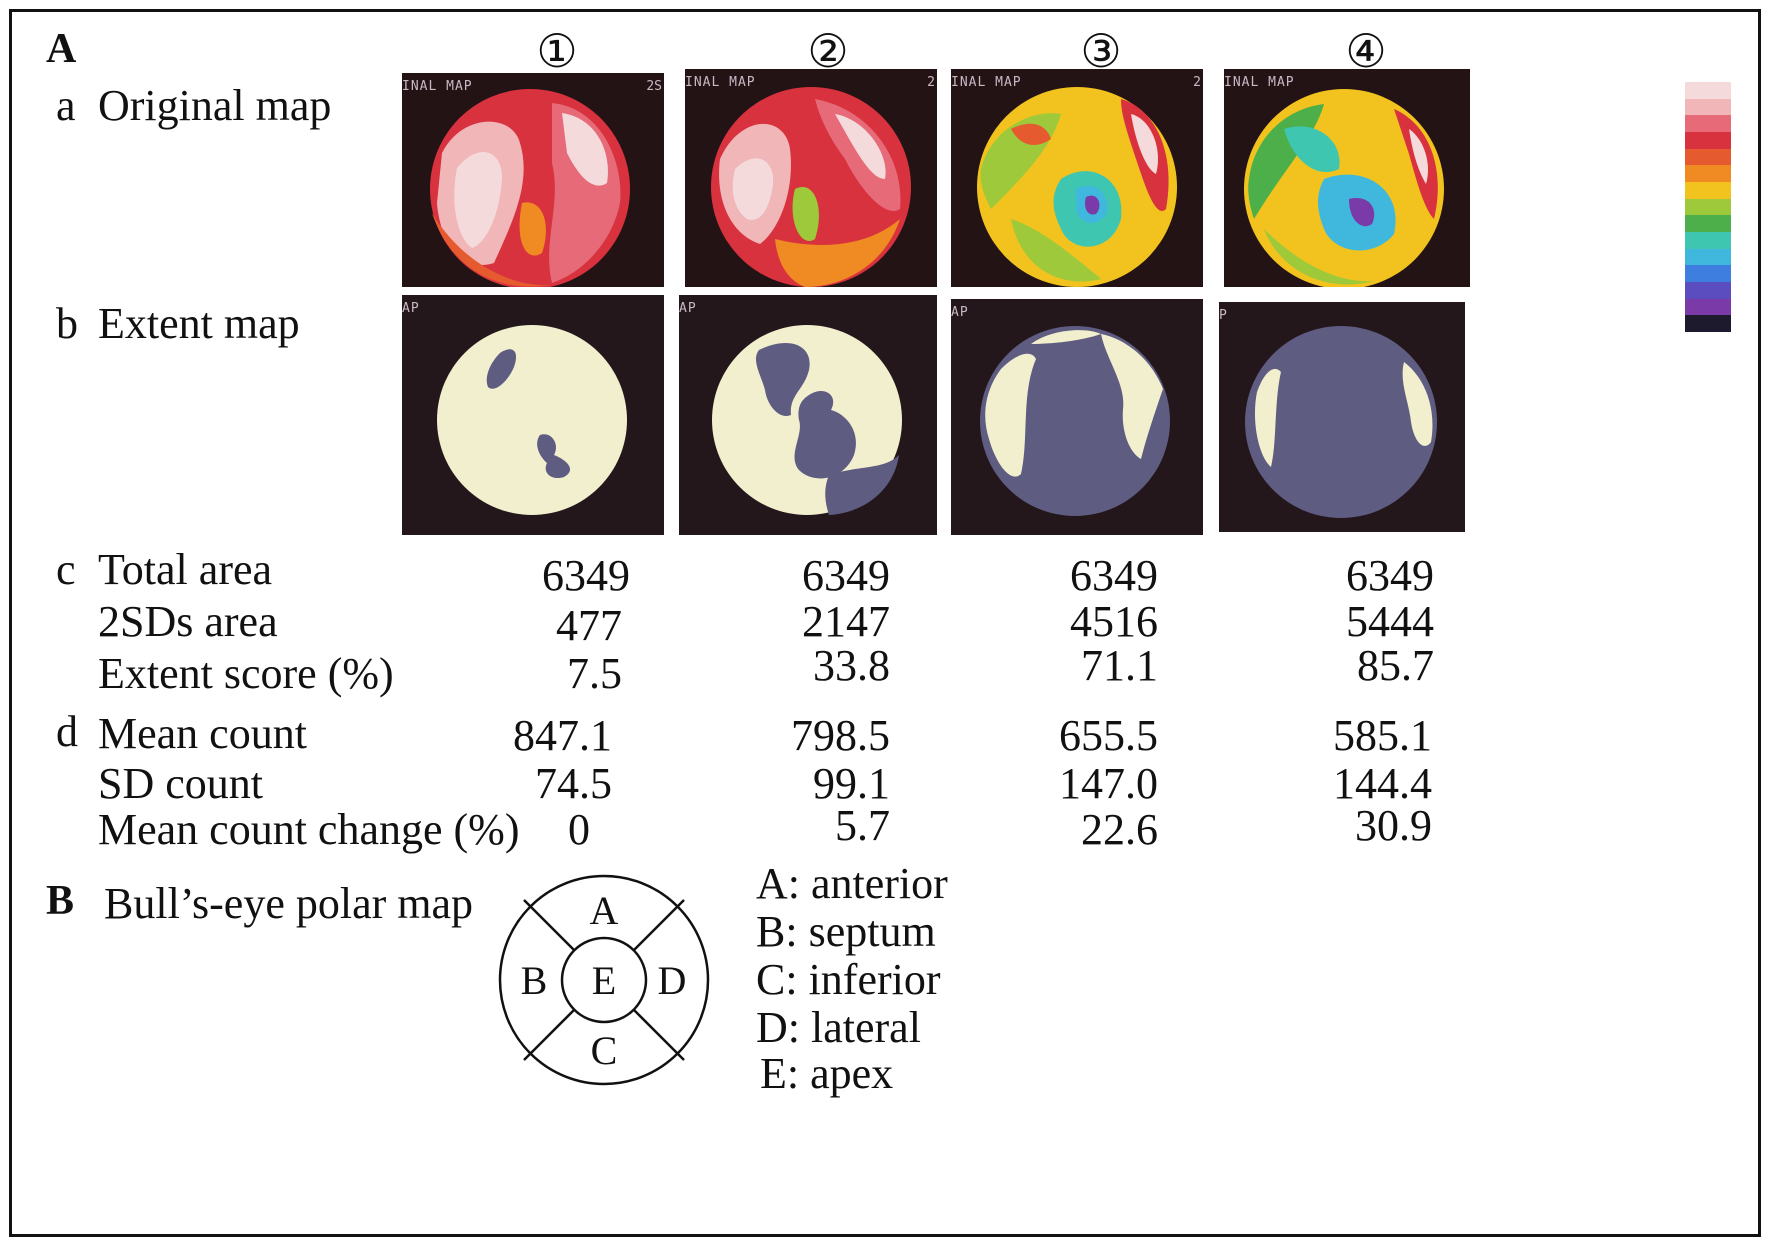  I want to click on legend-anterior: A: anterior, so click(852, 883).